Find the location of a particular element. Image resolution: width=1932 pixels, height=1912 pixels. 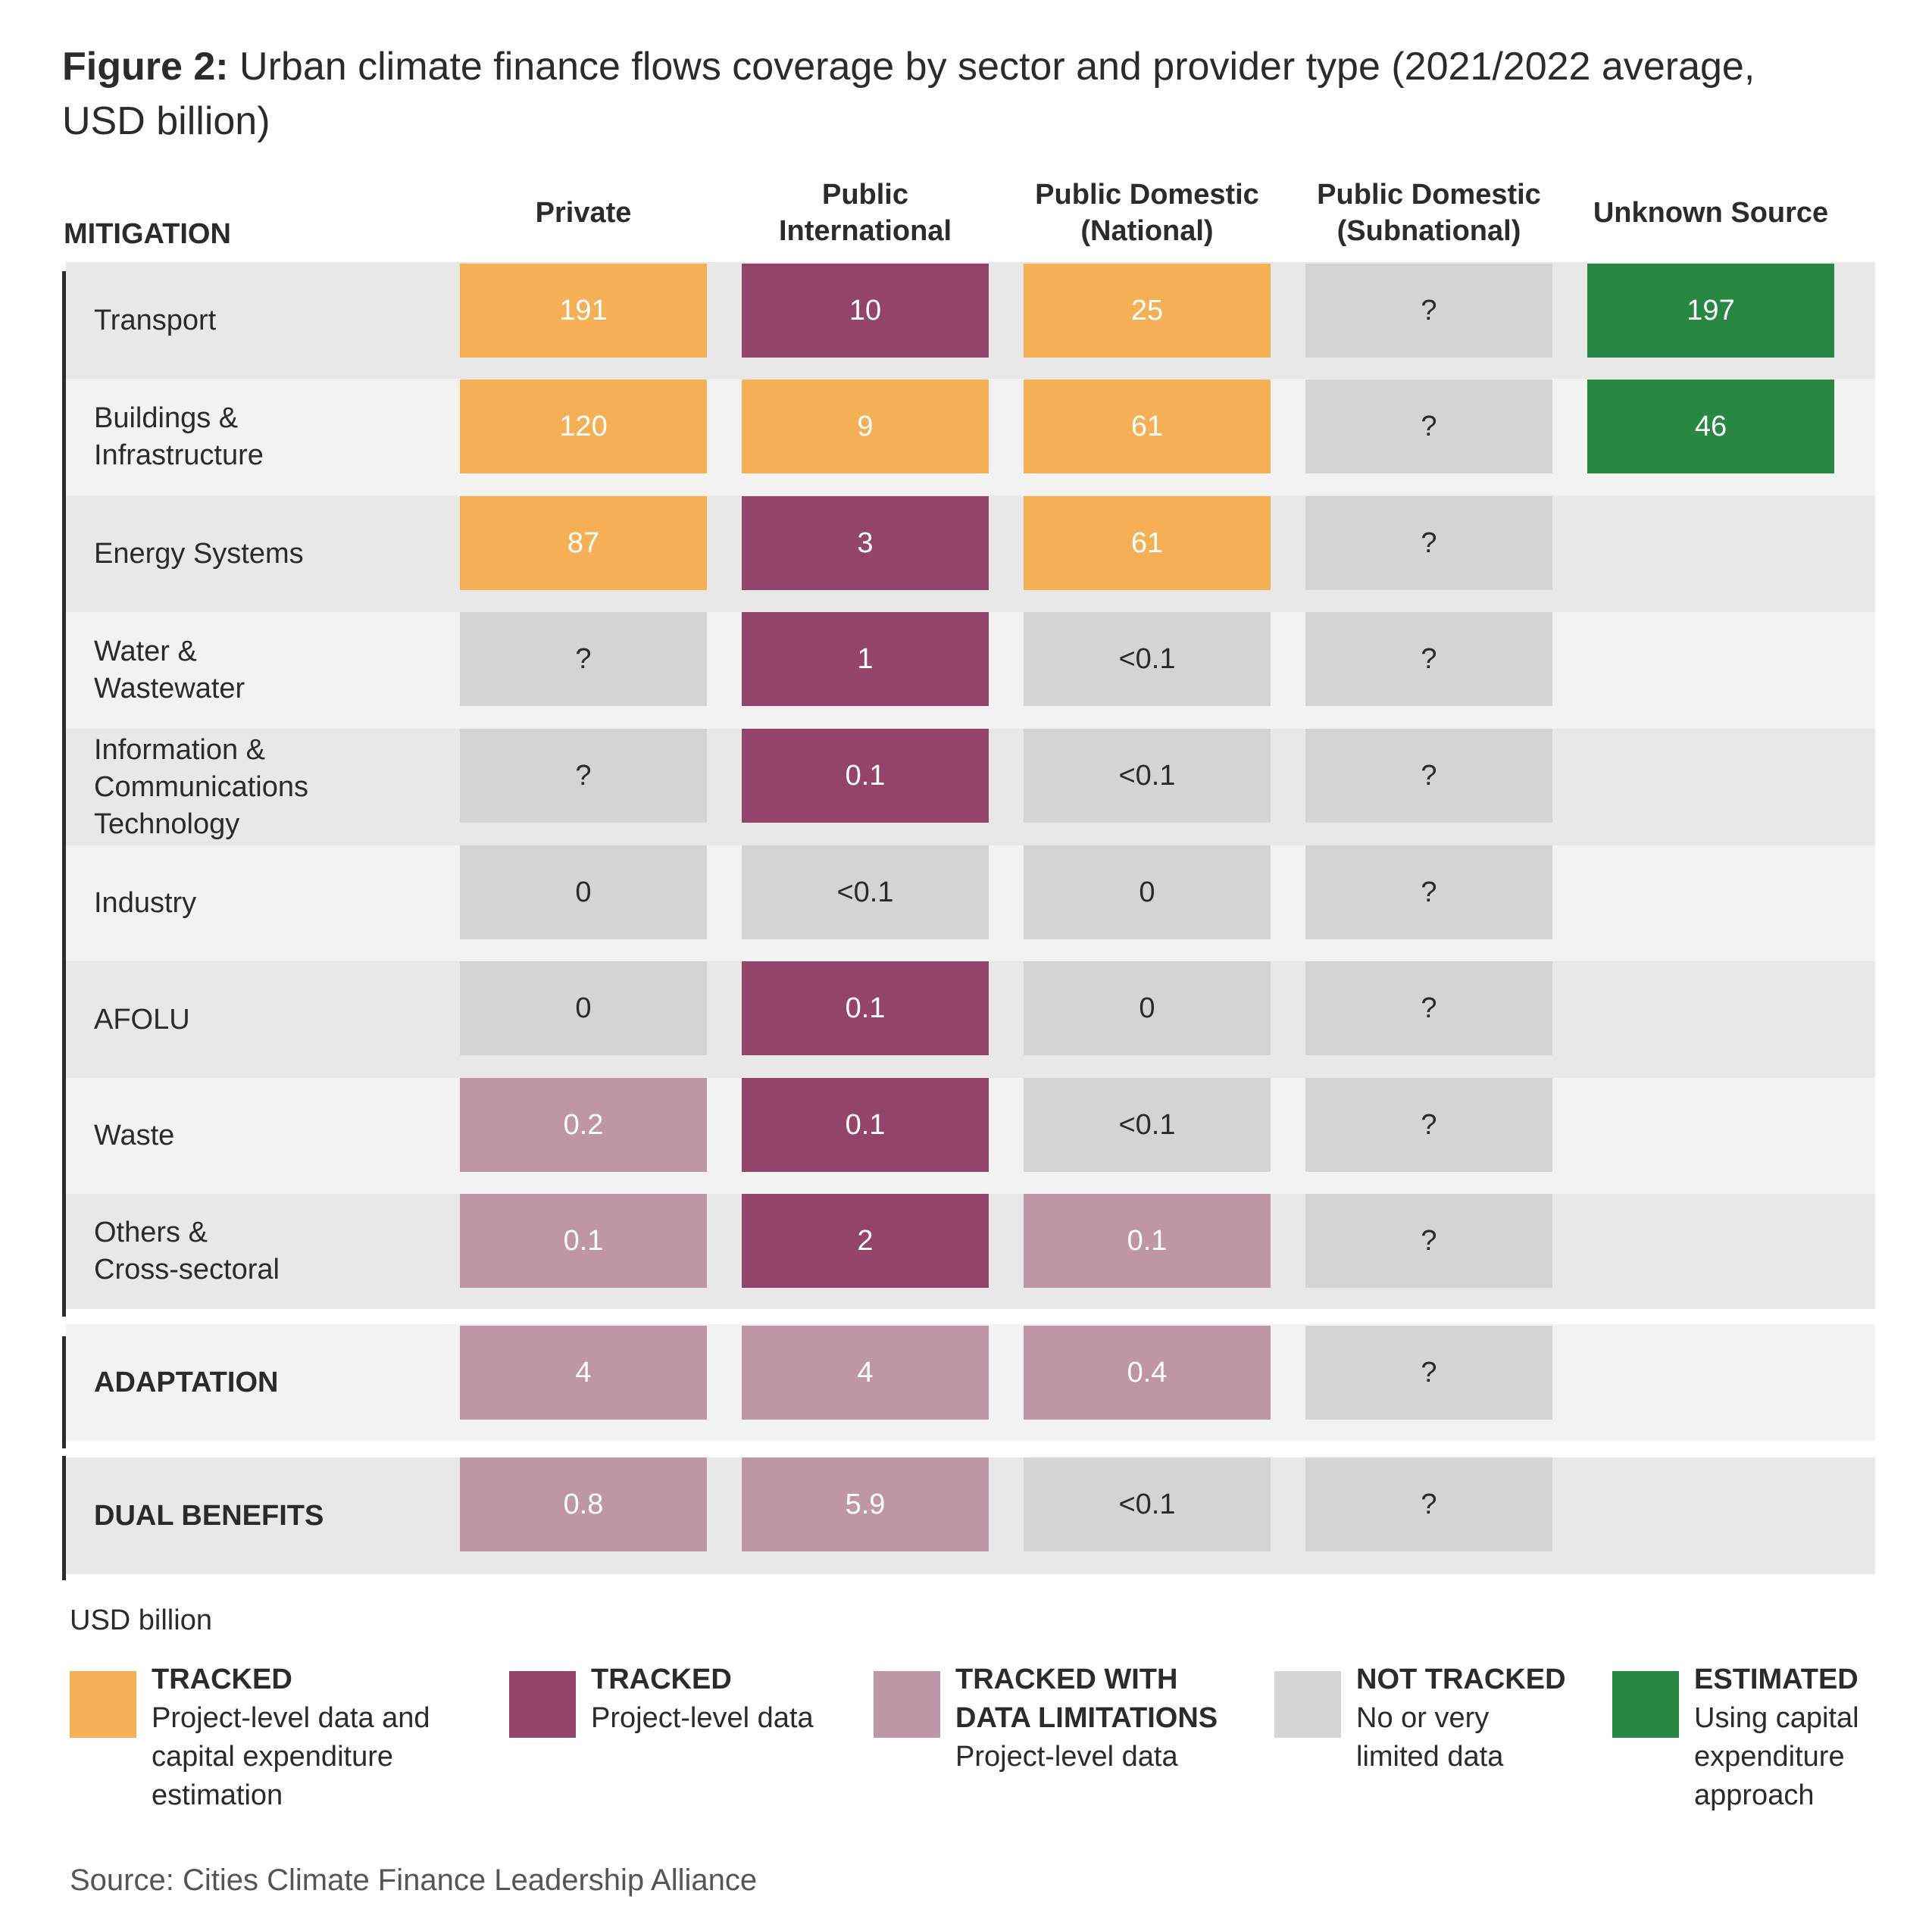

row-label: DUAL BENEFITS is located at coordinates (209, 1515).